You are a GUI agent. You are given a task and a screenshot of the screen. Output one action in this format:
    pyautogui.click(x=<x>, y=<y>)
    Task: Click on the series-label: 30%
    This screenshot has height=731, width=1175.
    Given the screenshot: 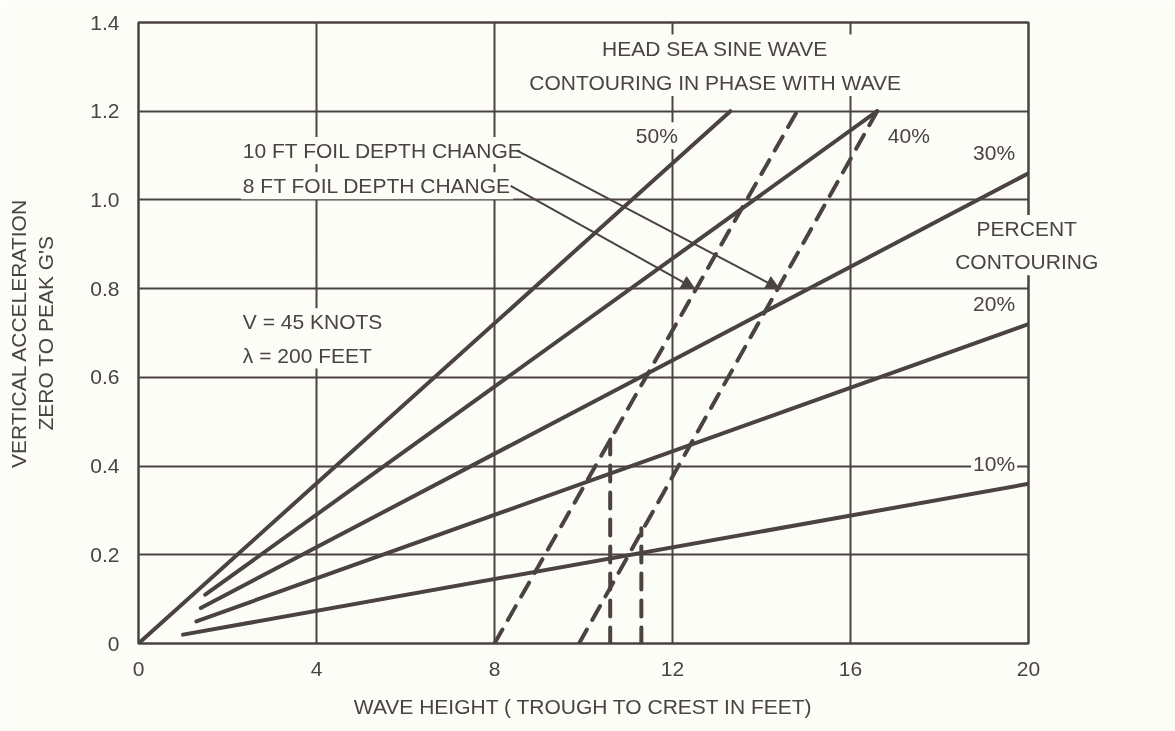 What is the action you would take?
    pyautogui.click(x=994, y=153)
    